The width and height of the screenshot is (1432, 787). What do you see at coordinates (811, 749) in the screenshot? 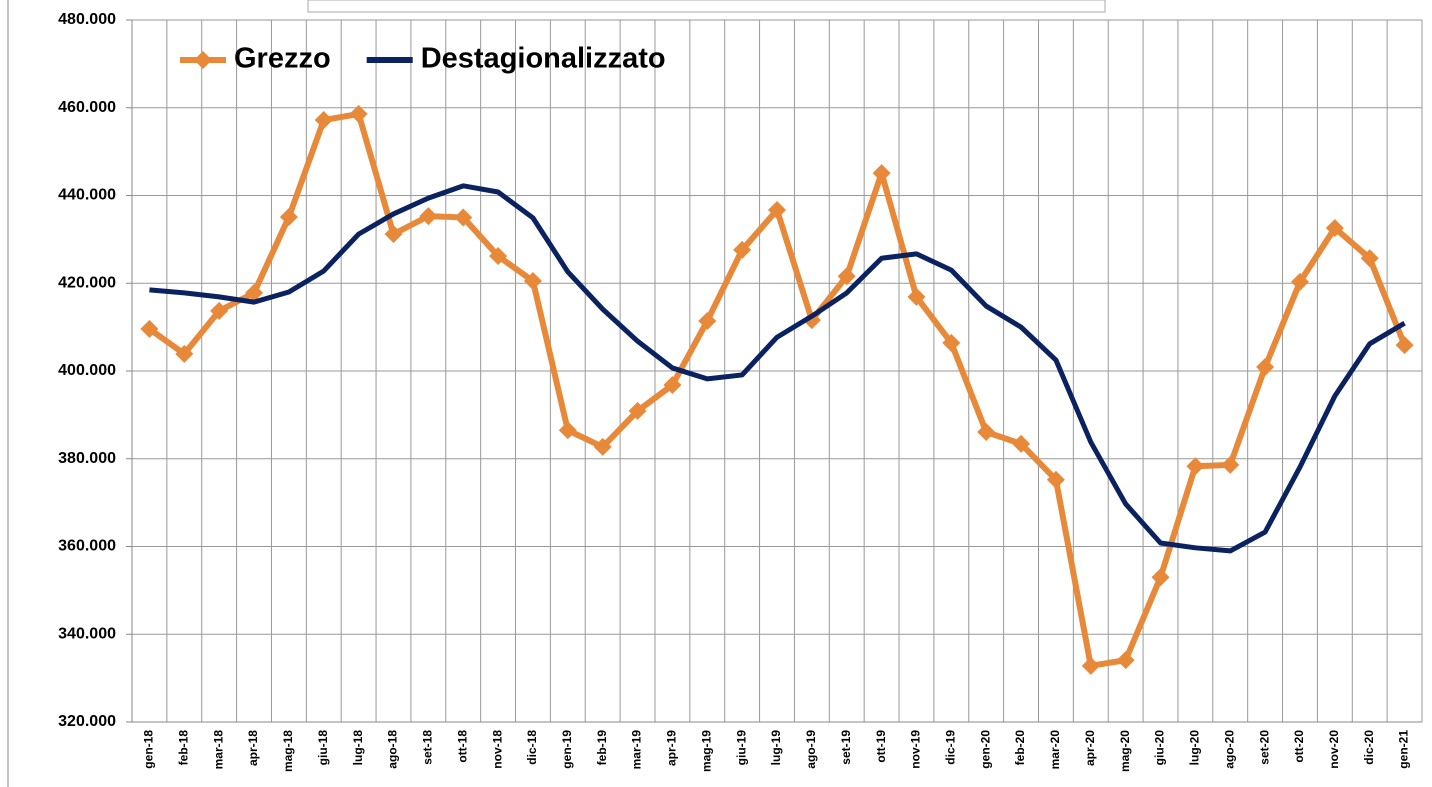
I see `x-tick-label: ago-19` at bounding box center [811, 749].